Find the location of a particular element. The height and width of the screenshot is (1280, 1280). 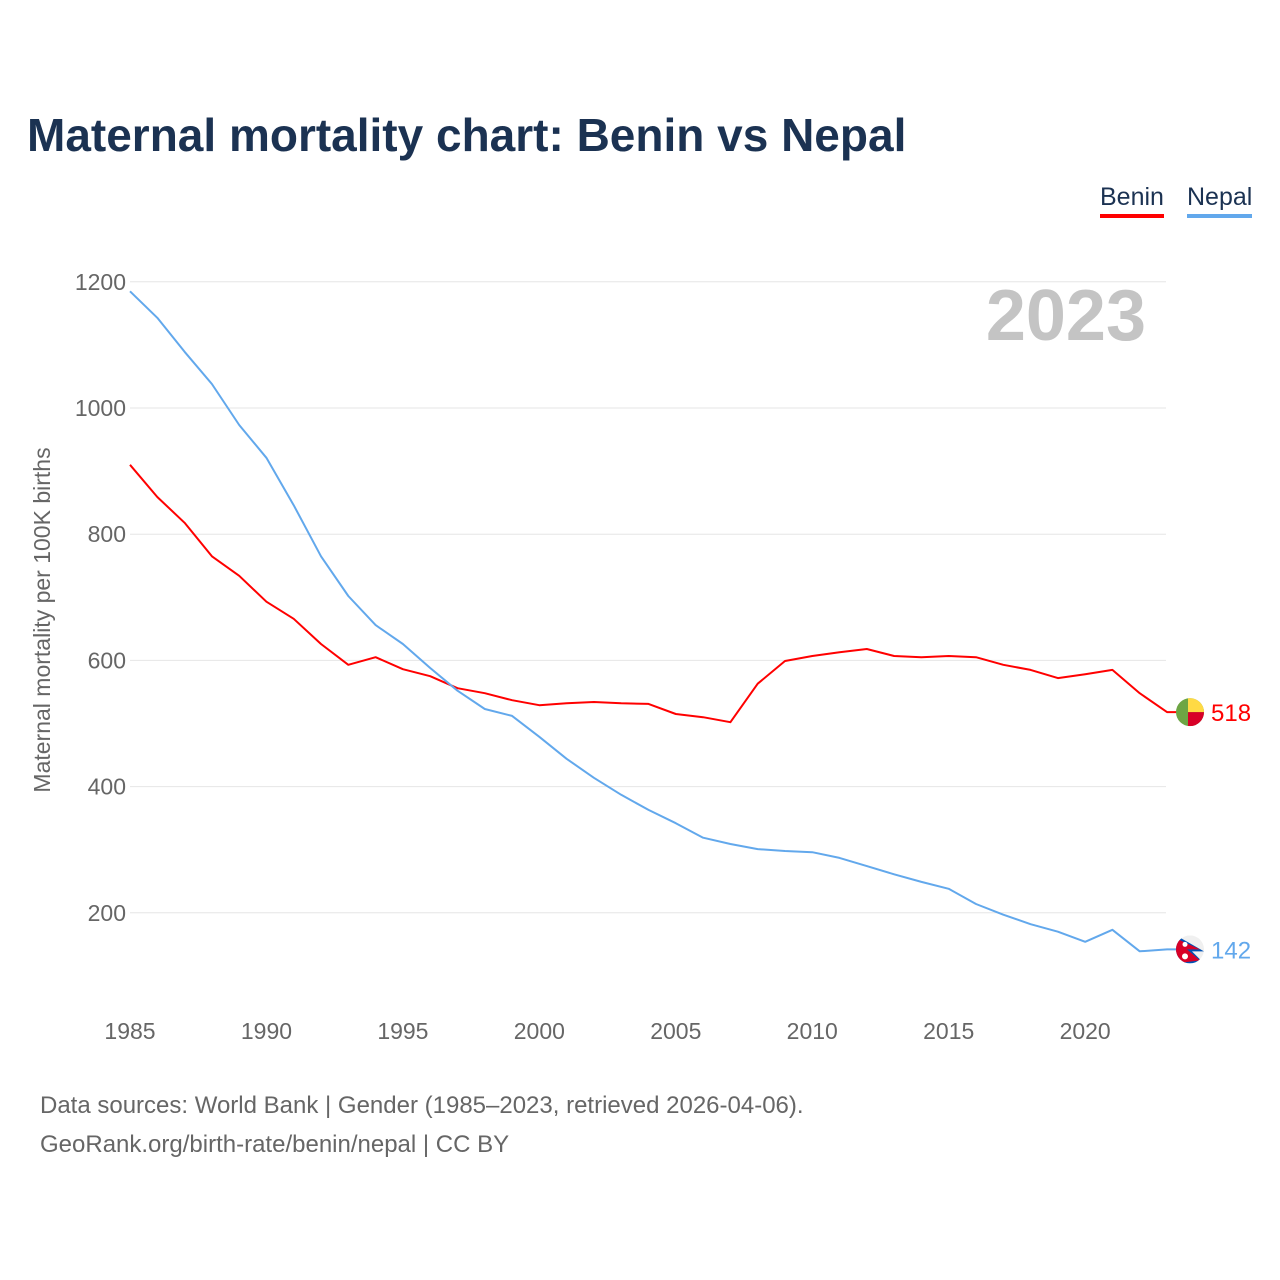

benin-flag-icon is located at coordinates (1190, 712).